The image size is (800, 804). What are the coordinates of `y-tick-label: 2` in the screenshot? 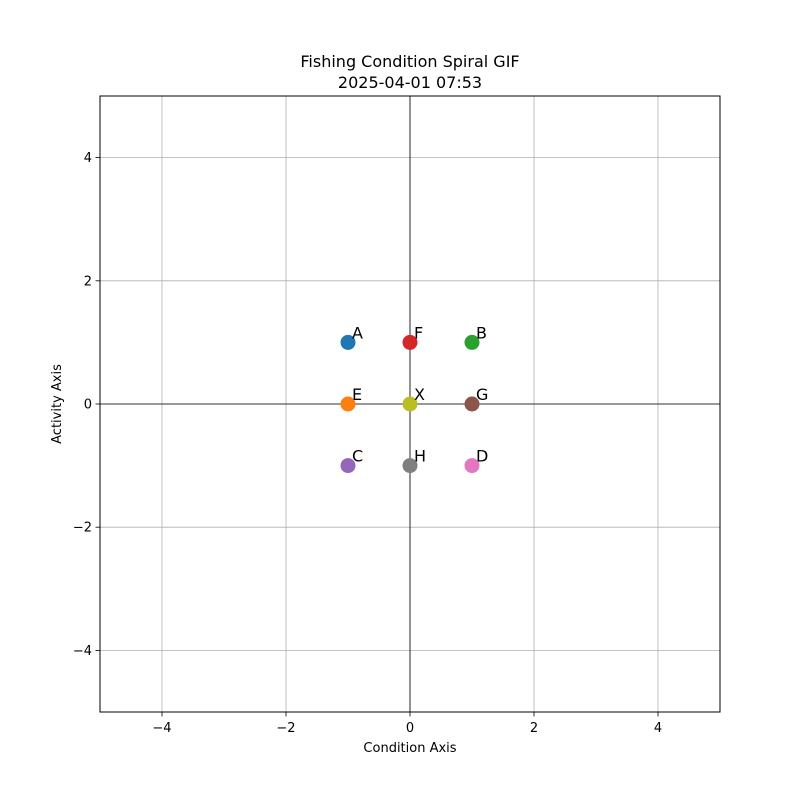 It's located at (88, 281).